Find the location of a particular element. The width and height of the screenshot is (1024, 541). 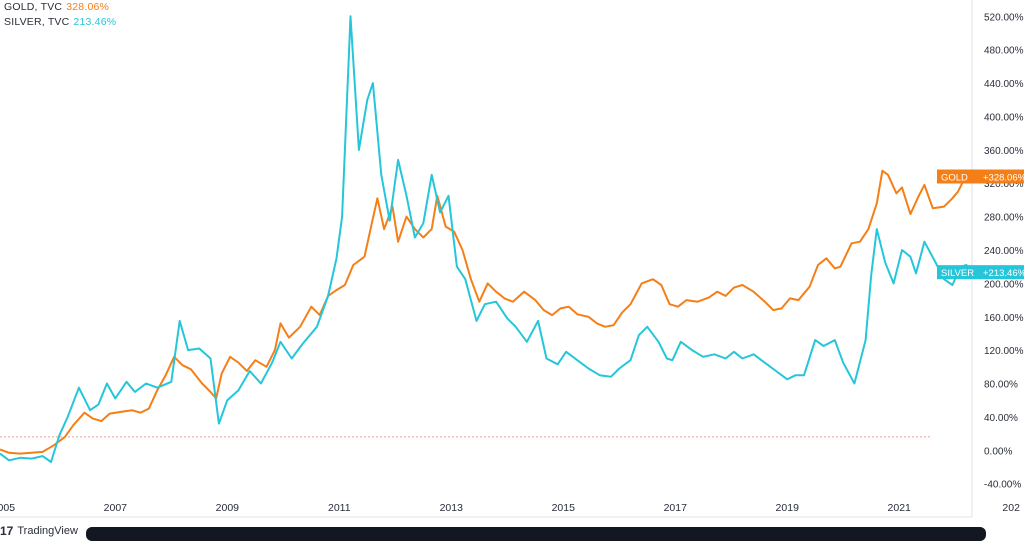

price-tag-name: GOLD is located at coordinates (954, 178).